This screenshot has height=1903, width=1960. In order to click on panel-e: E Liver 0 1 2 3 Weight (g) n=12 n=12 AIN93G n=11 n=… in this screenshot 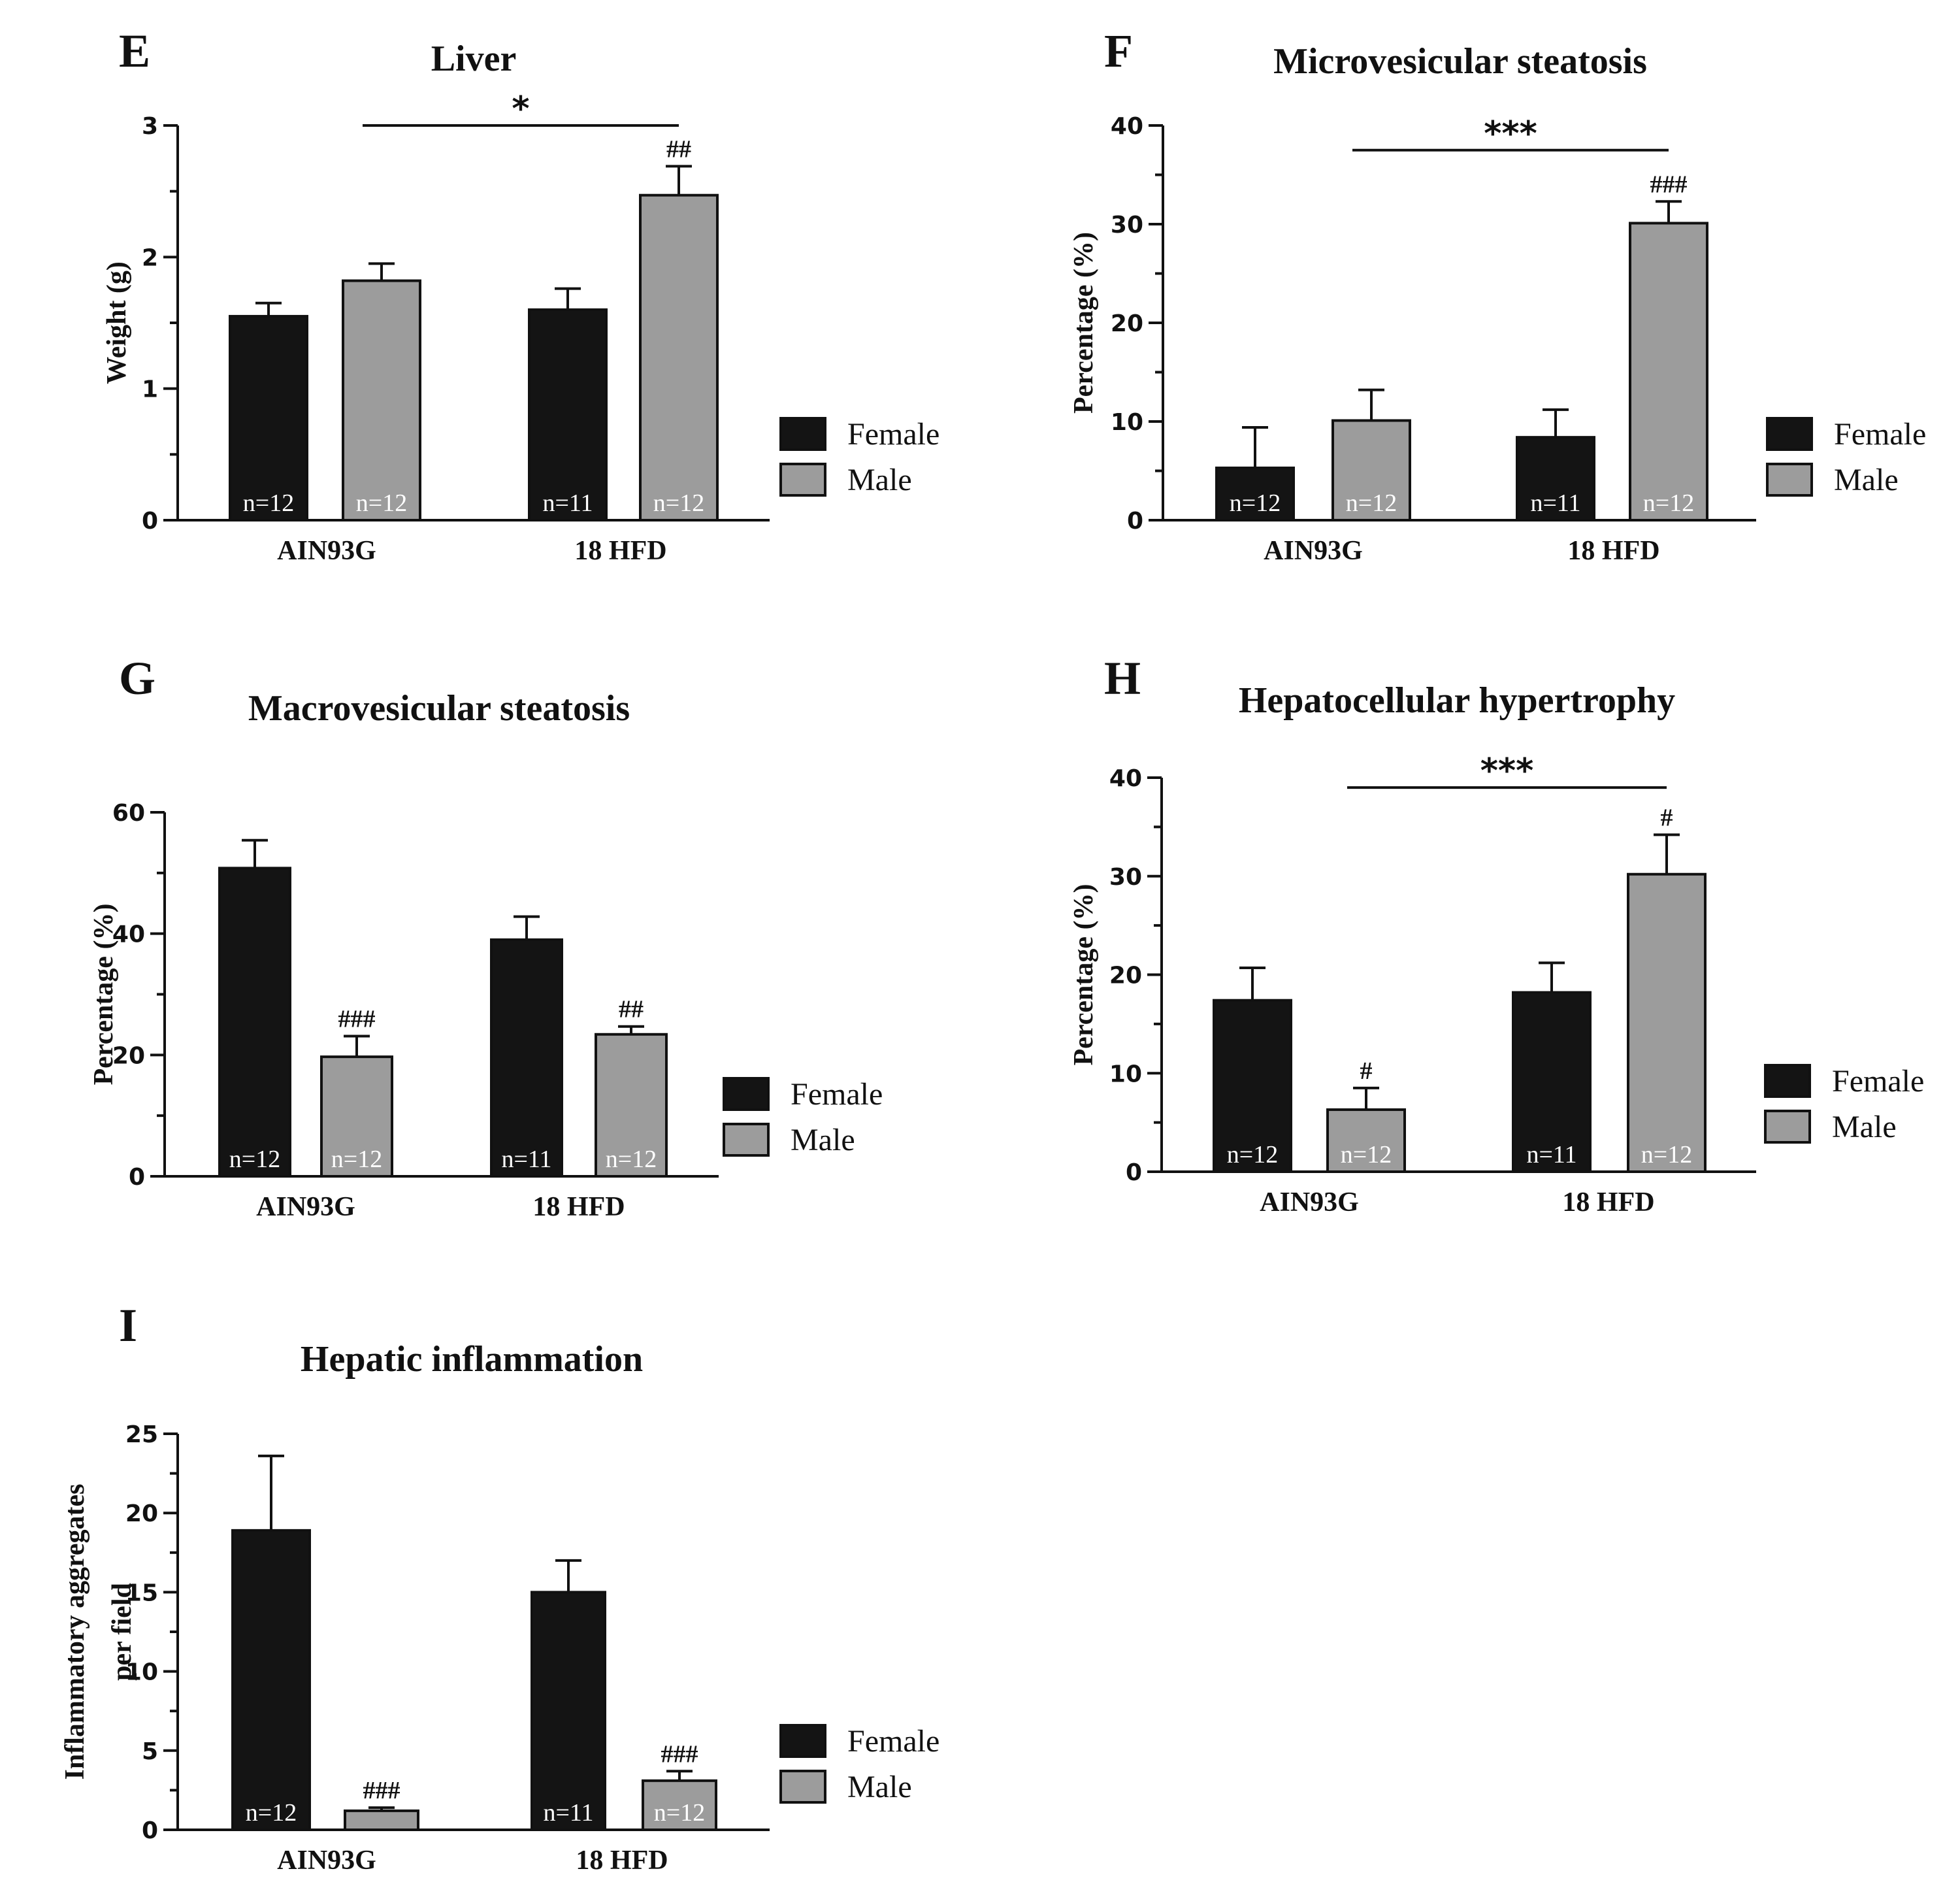, I will do `click(520, 295)`.